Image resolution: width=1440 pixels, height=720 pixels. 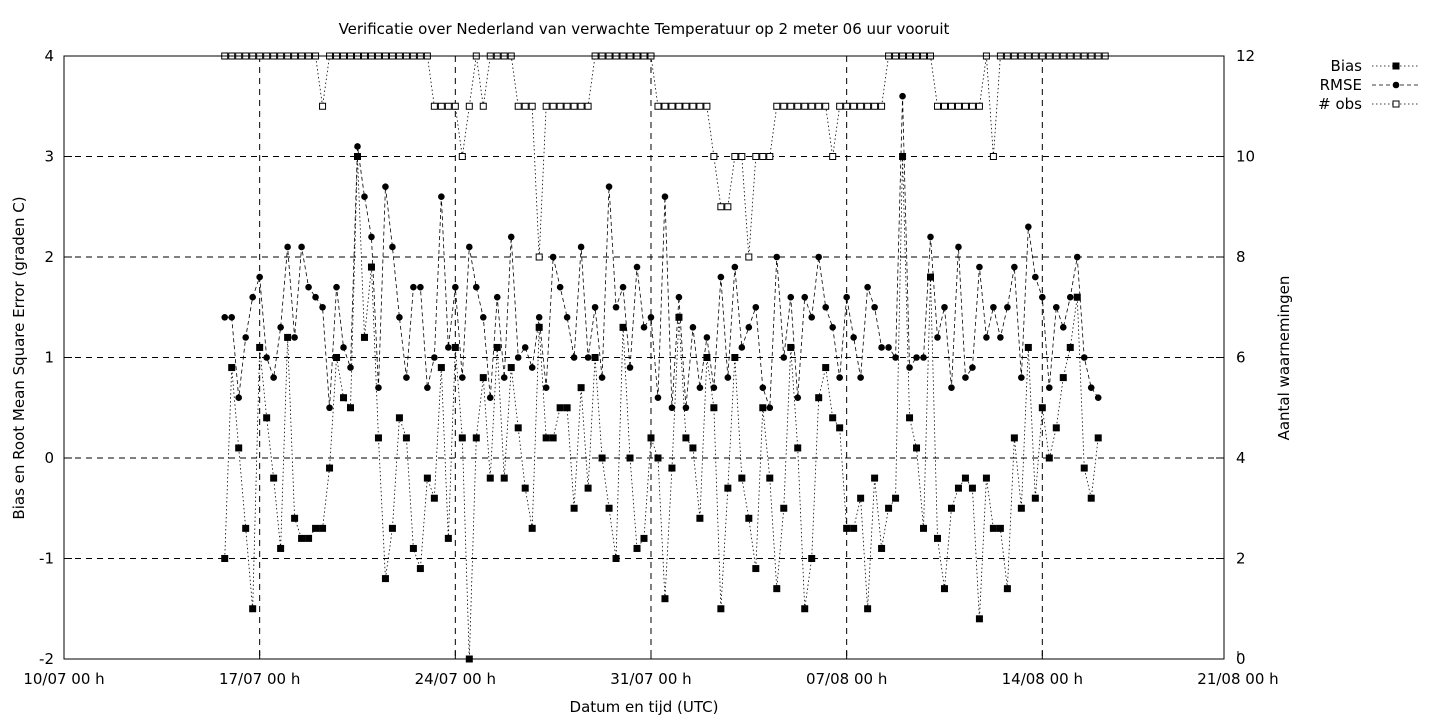 What do you see at coordinates (1284, 358) in the screenshot?
I see `y2-axis-label: Aantal waarnemingen` at bounding box center [1284, 358].